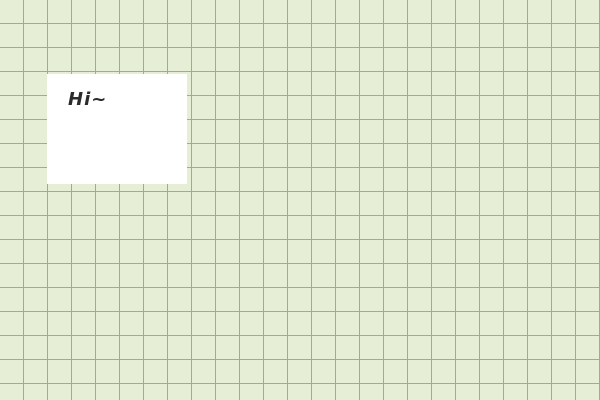 The image size is (600, 400). Describe the element at coordinates (117, 129) in the screenshot. I see `text-note-card: Hi~` at that location.